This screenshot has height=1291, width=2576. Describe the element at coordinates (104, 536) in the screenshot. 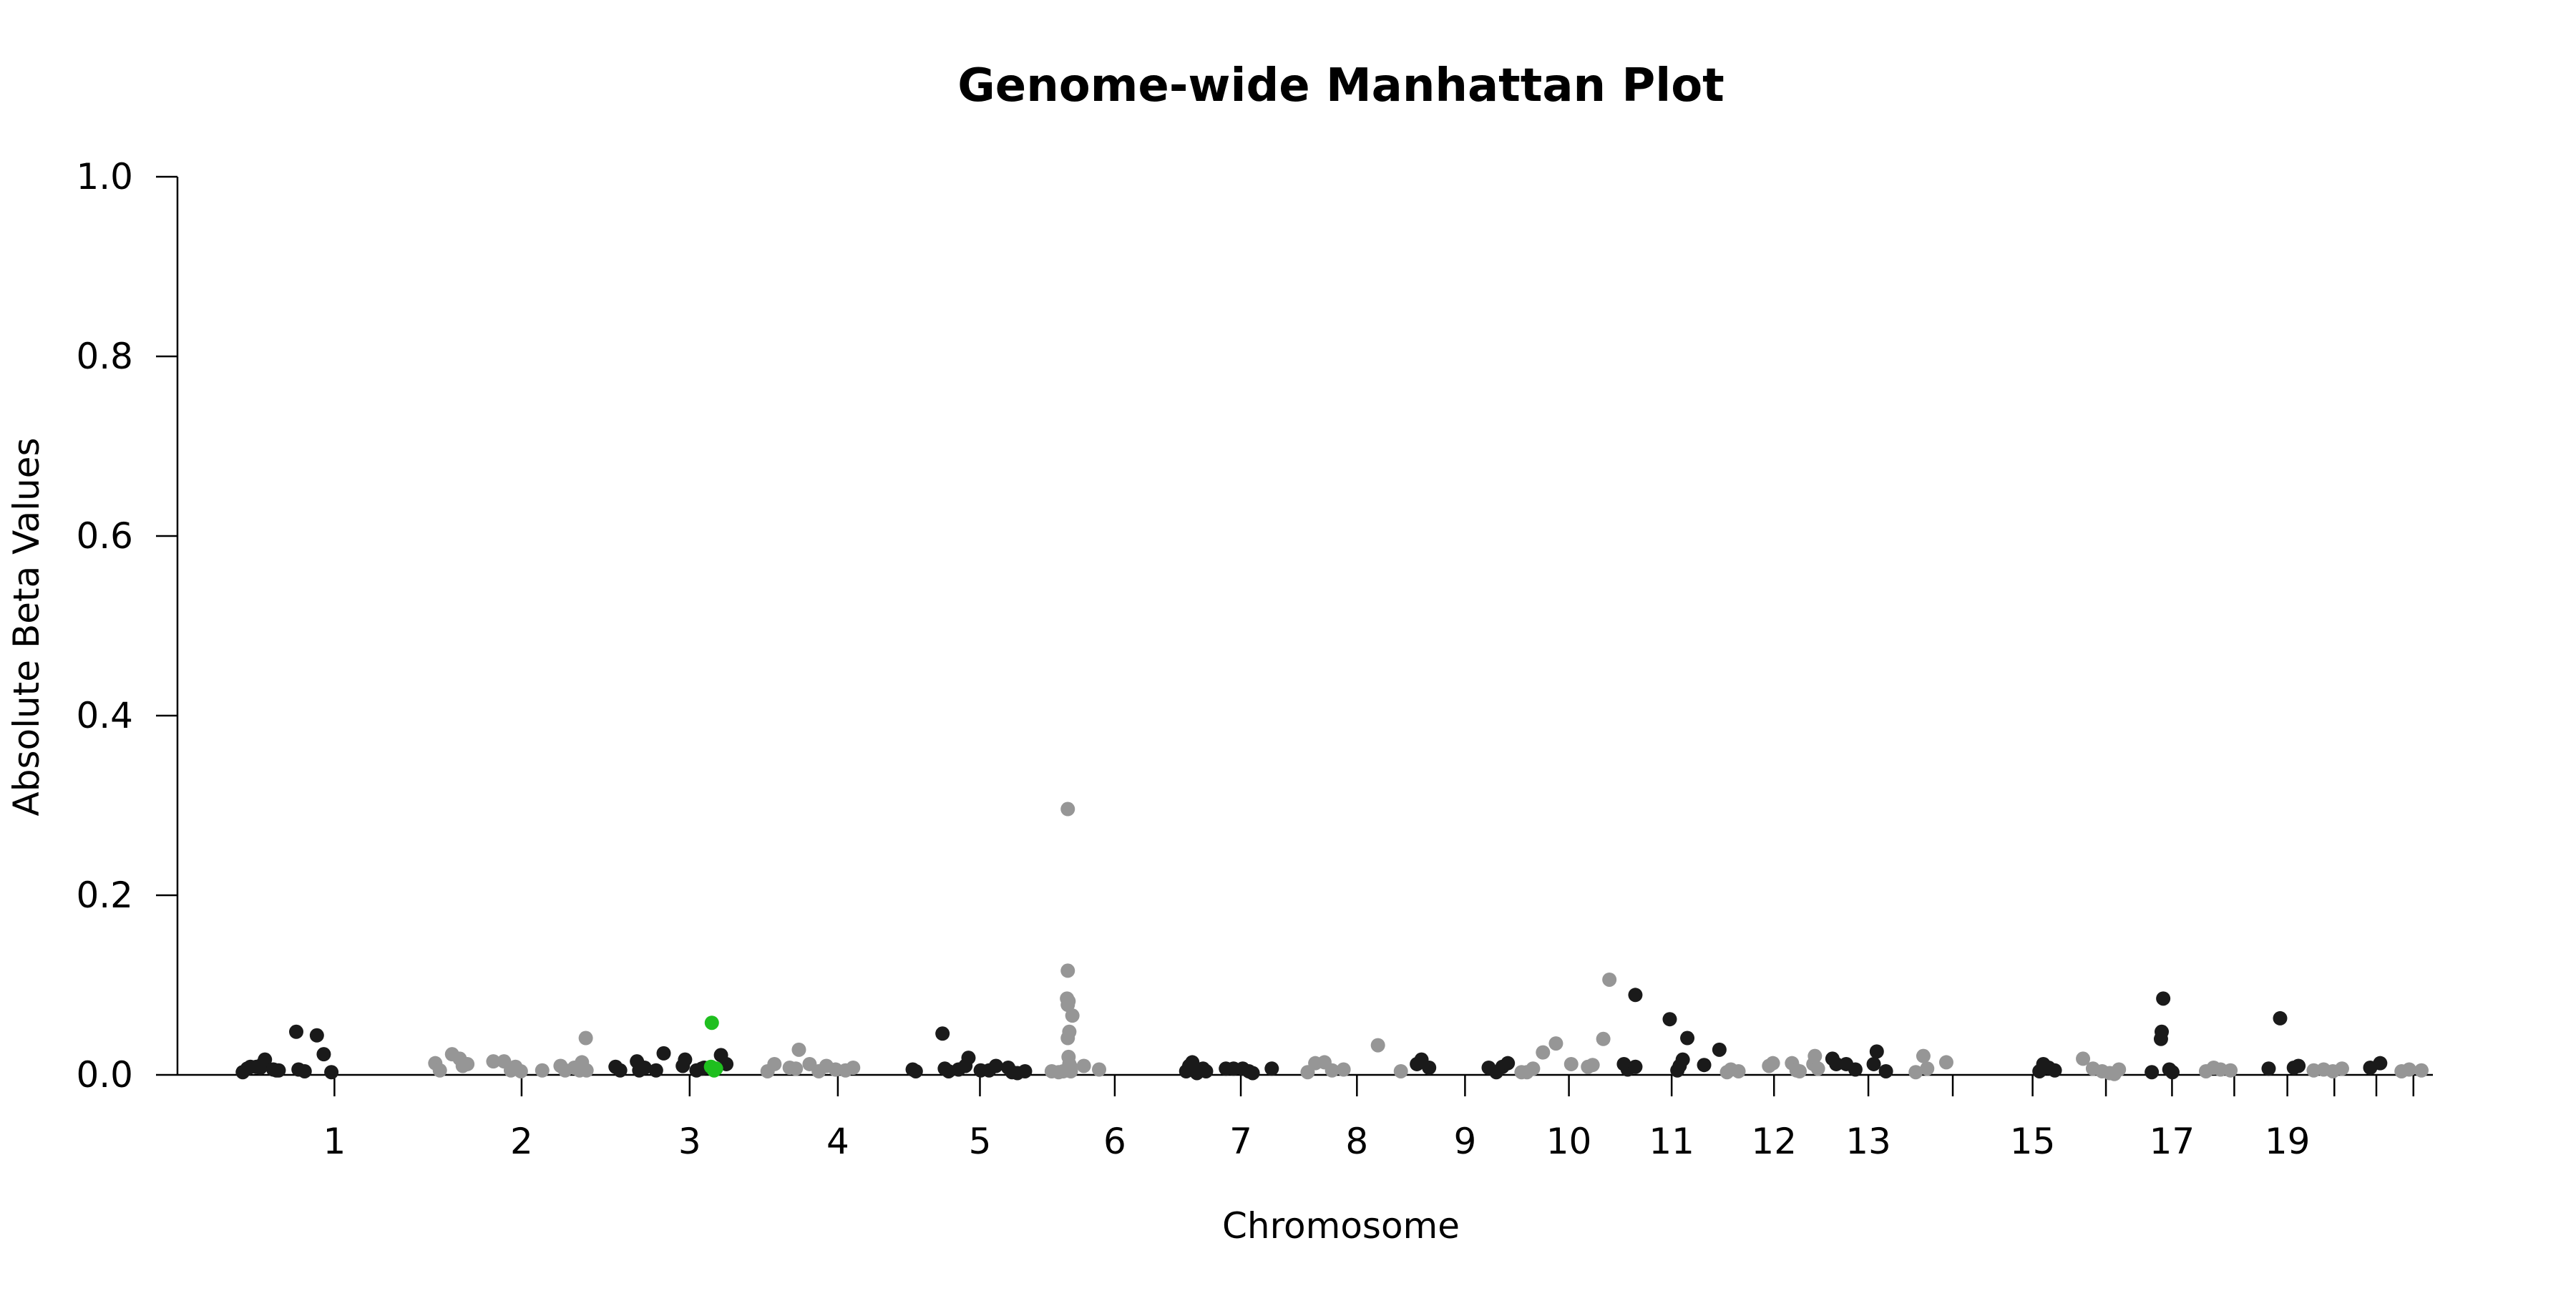

I see `y-tick-label: 0.6` at that location.